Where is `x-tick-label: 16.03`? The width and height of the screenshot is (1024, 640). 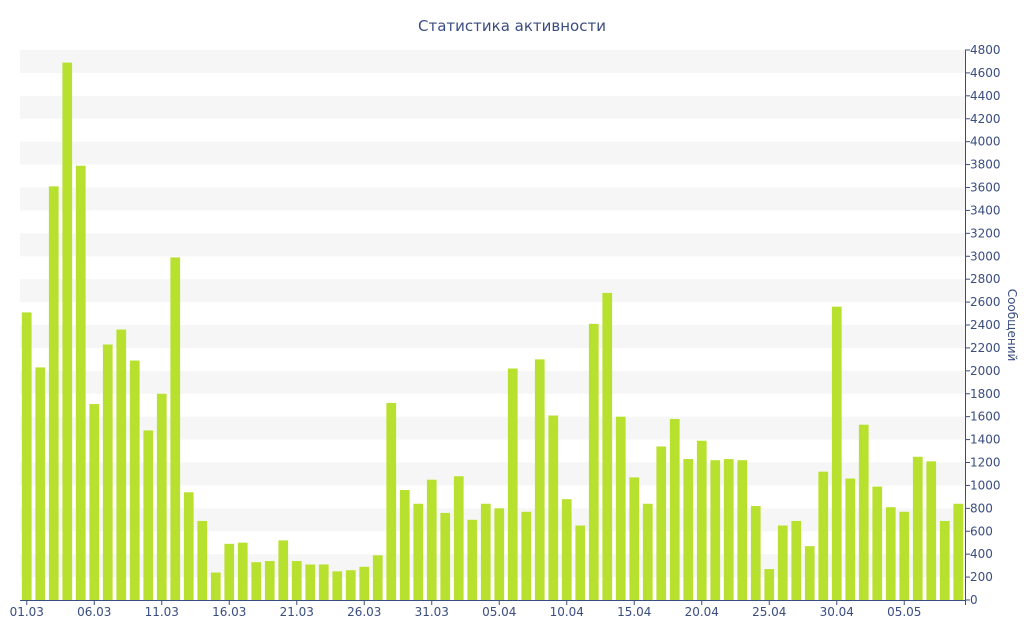 x-tick-label: 16.03 is located at coordinates (229, 612).